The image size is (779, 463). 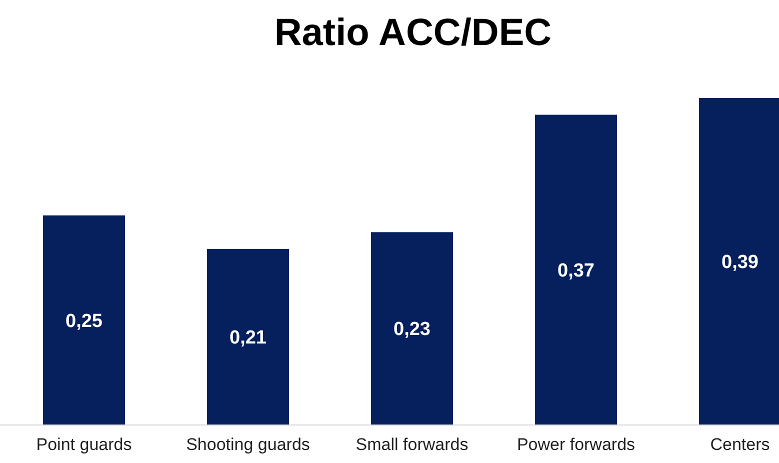 What do you see at coordinates (413, 33) in the screenshot?
I see `chart-title: Ratio ACC/DEC` at bounding box center [413, 33].